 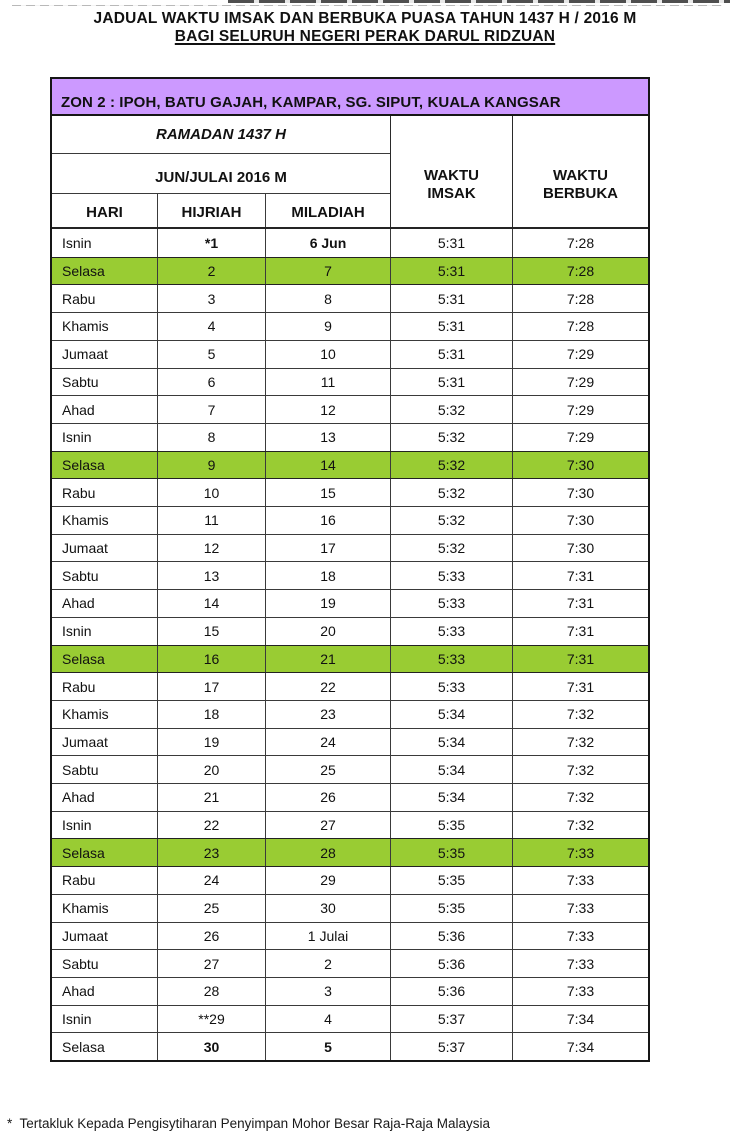 What do you see at coordinates (211, 299) in the screenshot?
I see `cell-hijri-date: 3` at bounding box center [211, 299].